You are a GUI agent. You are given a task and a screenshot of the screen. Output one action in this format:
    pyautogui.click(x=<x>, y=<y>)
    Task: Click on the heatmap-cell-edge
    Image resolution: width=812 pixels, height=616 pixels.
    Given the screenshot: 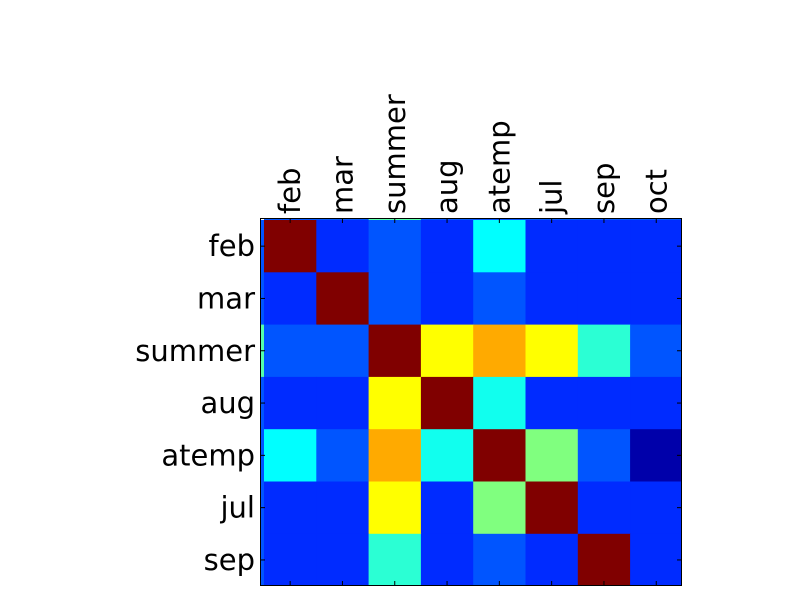 What is the action you would take?
    pyautogui.click(x=262, y=599)
    